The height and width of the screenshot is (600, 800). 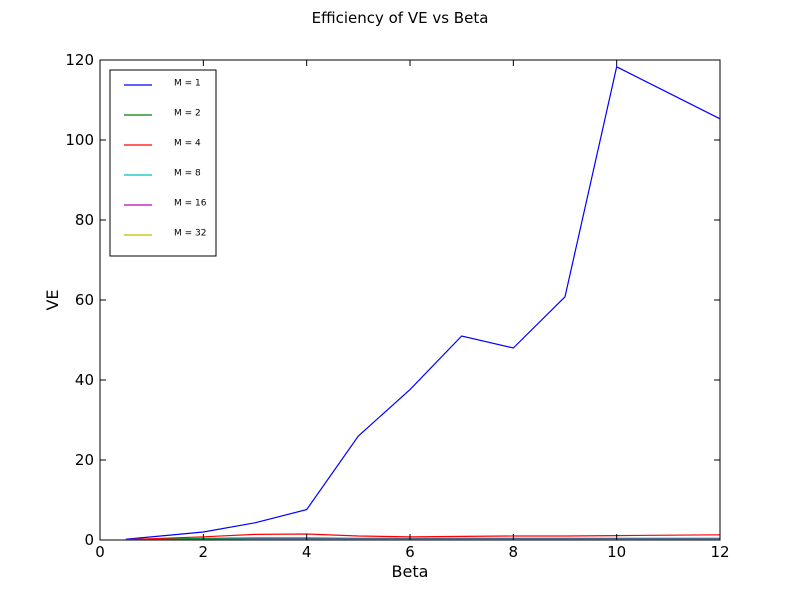 I want to click on legend-label: M = 32, so click(x=190, y=234).